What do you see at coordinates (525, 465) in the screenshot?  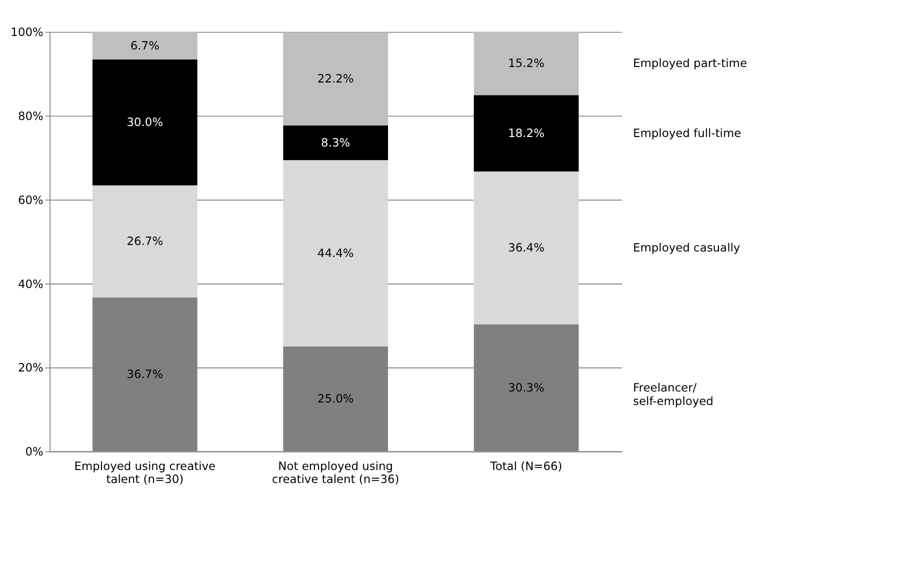 I see `x-tick-label: Total (N=66)` at bounding box center [525, 465].